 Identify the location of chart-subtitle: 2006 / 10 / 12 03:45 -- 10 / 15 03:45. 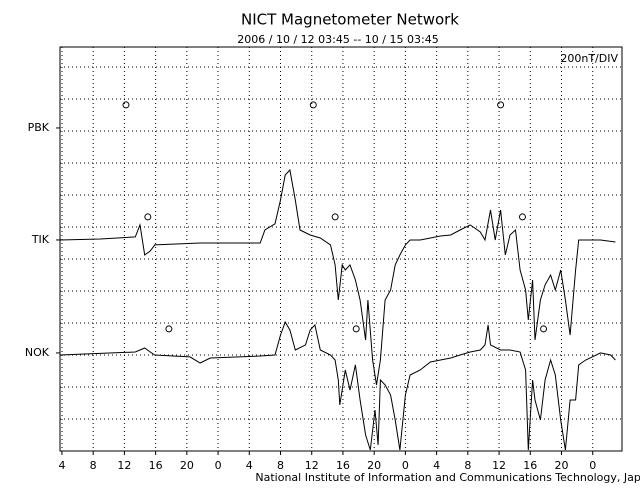
(337, 39).